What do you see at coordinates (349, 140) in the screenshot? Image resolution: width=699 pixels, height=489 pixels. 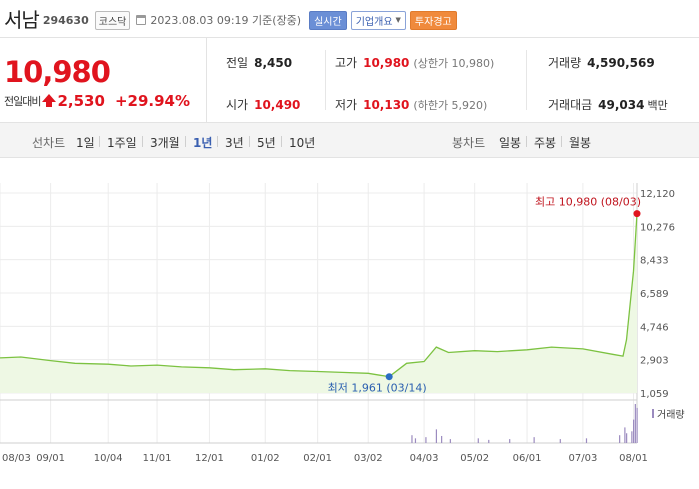 I see `chart-period-tabs: 선차트 1일 1주일 3개월 1년 3년 5년 10년 봉차트 일봉 주봉 월봉` at bounding box center [349, 140].